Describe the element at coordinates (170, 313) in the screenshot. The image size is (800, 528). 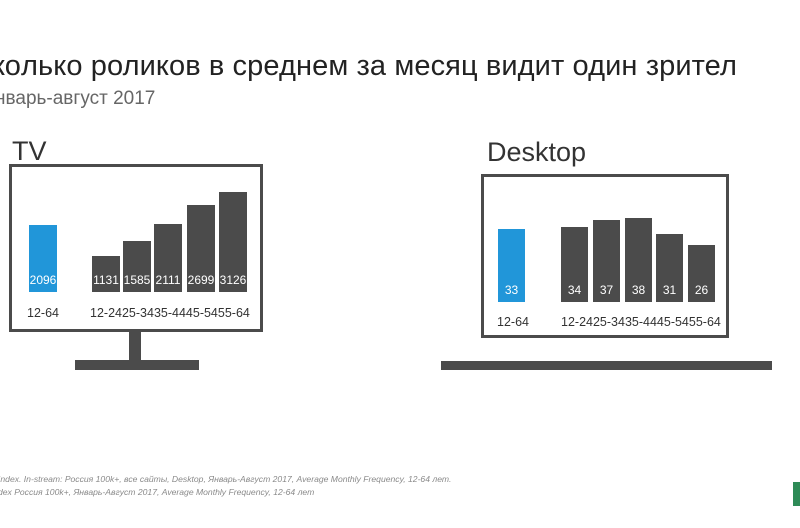
I see `tv-segment-labels: 12-2425-3435-4445-5455-64` at that location.